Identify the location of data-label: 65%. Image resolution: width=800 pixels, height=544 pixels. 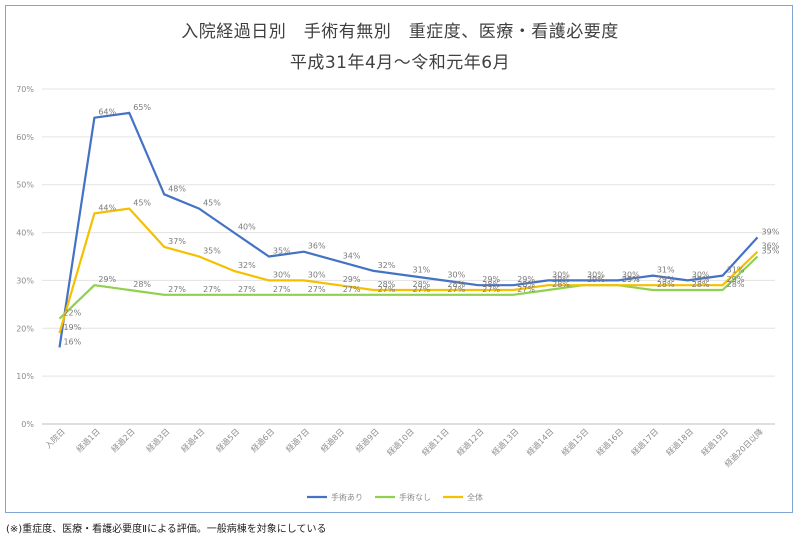
(142, 107).